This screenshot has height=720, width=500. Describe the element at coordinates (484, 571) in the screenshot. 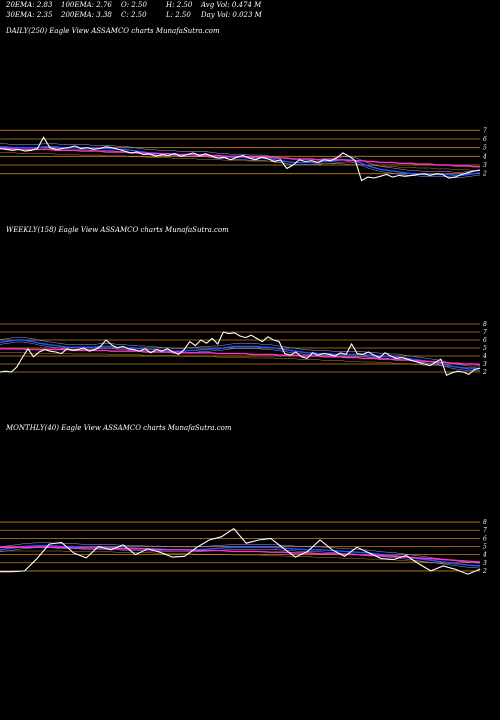

I see `monthly-ytick-label: 2` at that location.